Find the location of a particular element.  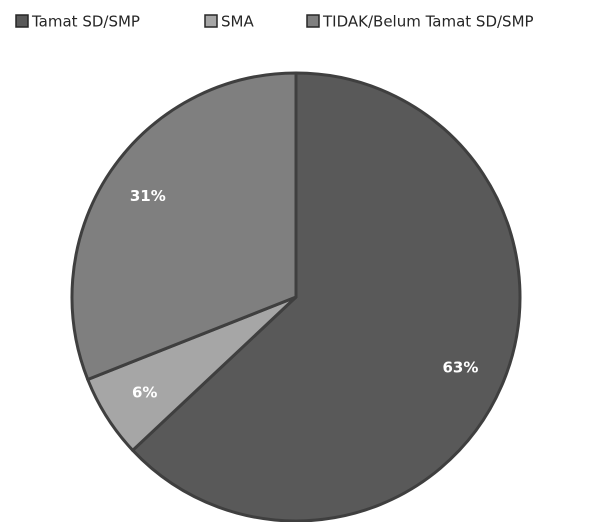

value-label: 63% is located at coordinates (461, 368).